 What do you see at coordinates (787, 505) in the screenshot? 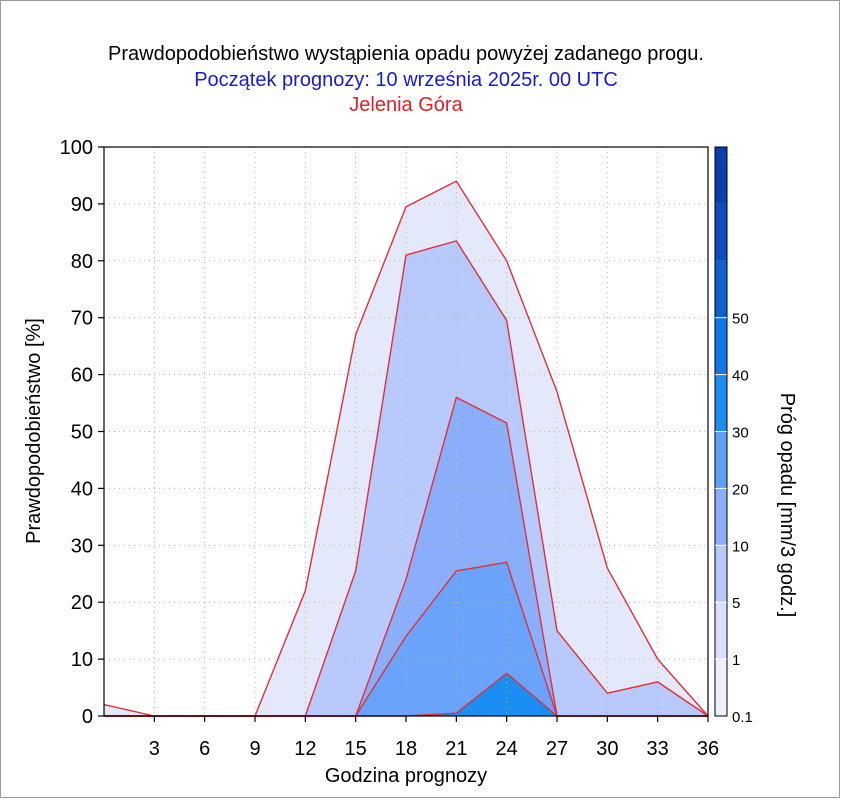
I see `colorbar-label: Próg opadu [mm/3 godz.]` at bounding box center [787, 505].